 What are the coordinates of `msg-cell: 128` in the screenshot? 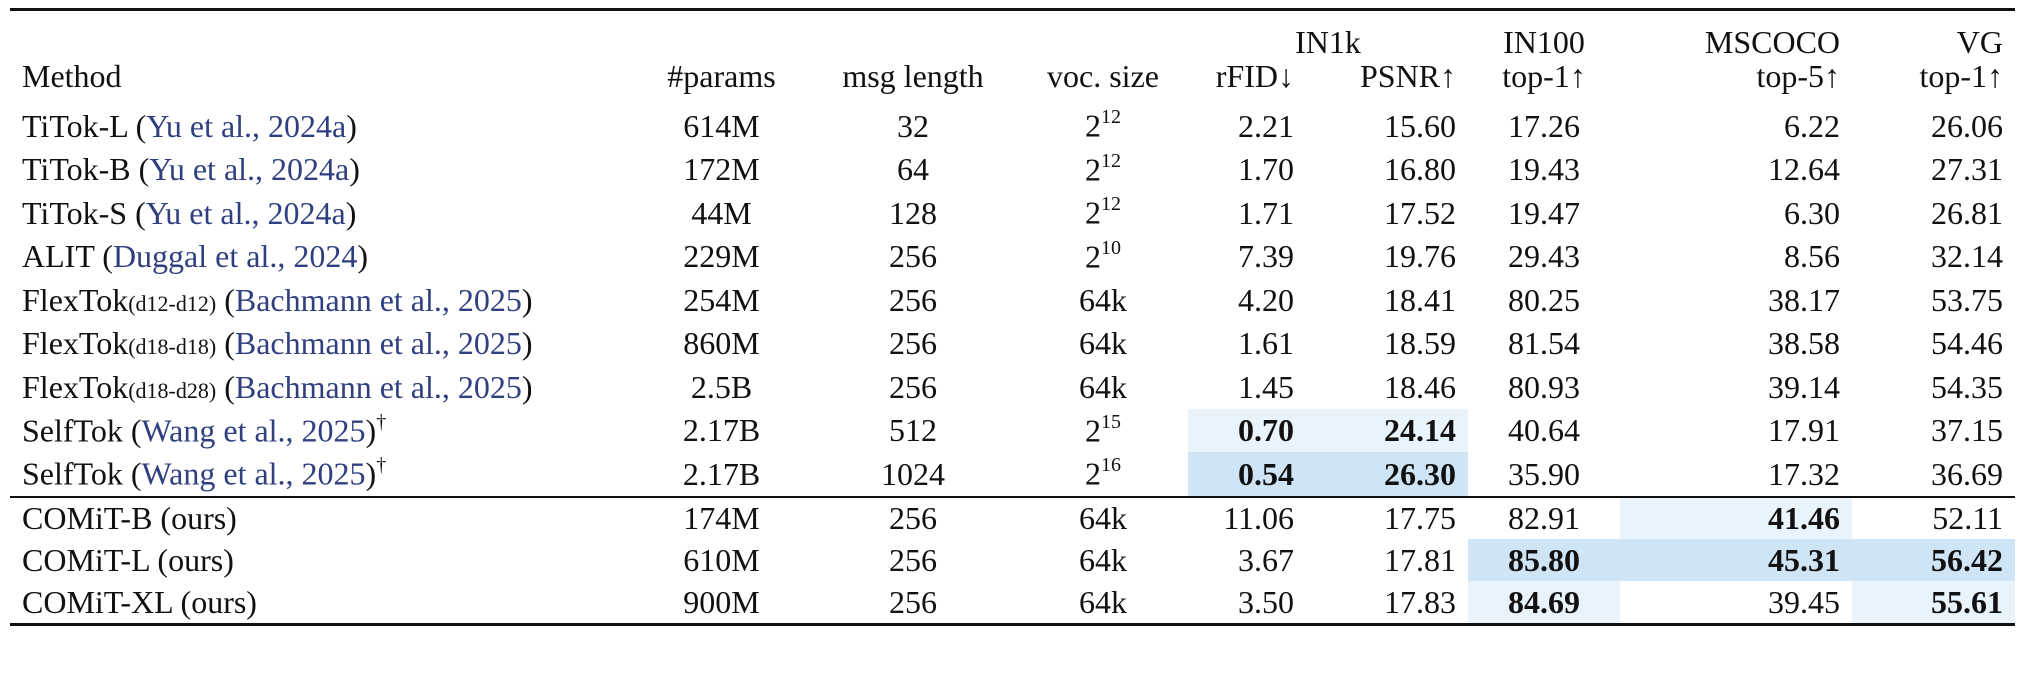 It's located at (913, 212).